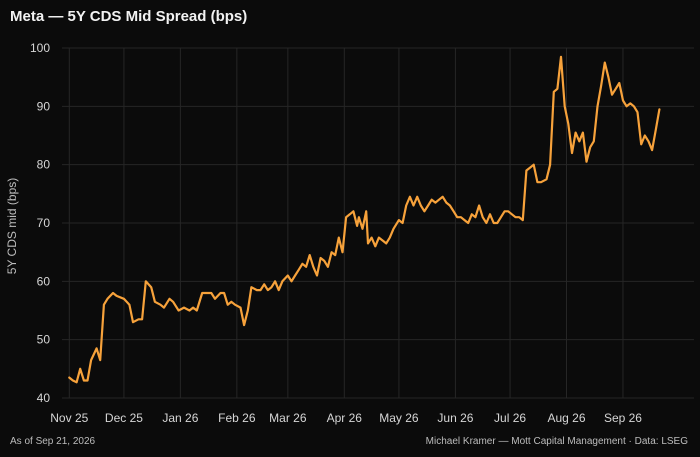 This screenshot has height=457, width=700. I want to click on x-tick-label: Feb 26, so click(237, 418).